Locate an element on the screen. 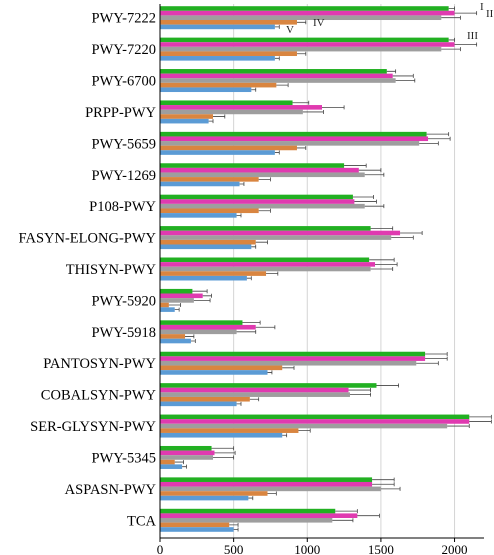  category-label: PWY-5345 is located at coordinates (124, 458).